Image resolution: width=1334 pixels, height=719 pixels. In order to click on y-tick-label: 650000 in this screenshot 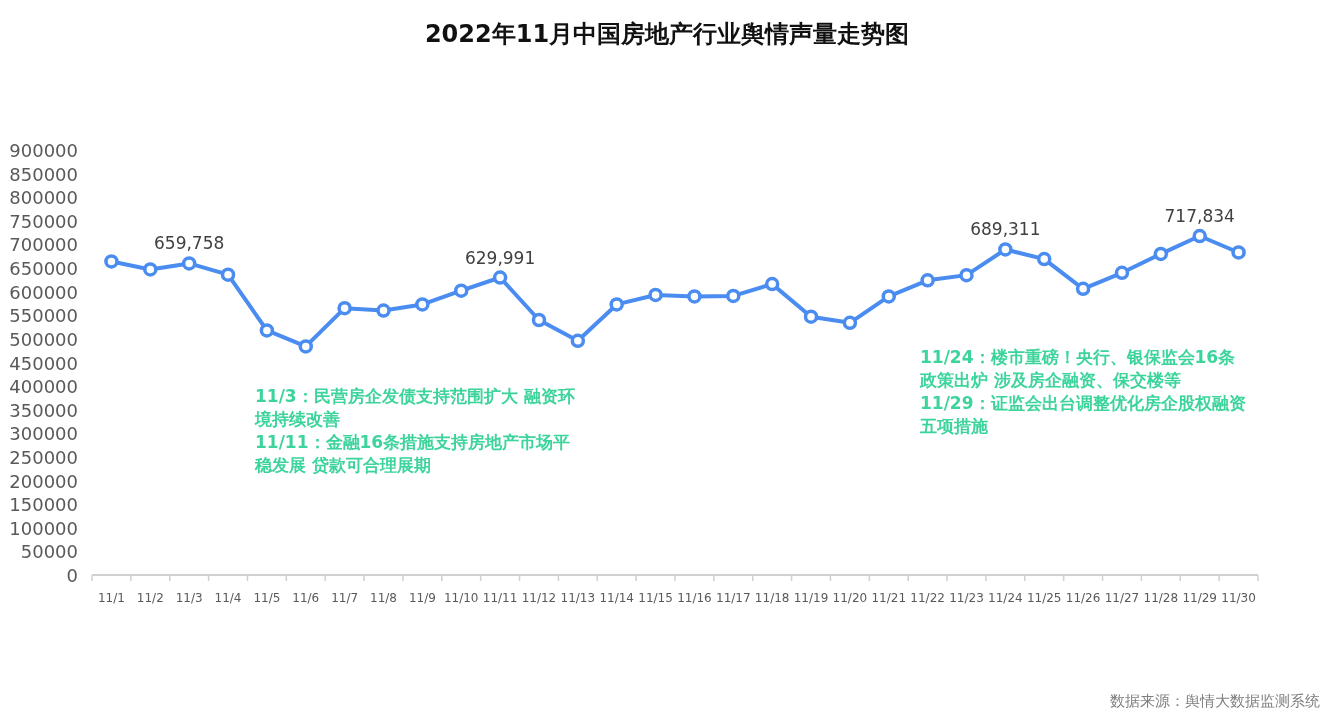, I will do `click(43, 269)`.